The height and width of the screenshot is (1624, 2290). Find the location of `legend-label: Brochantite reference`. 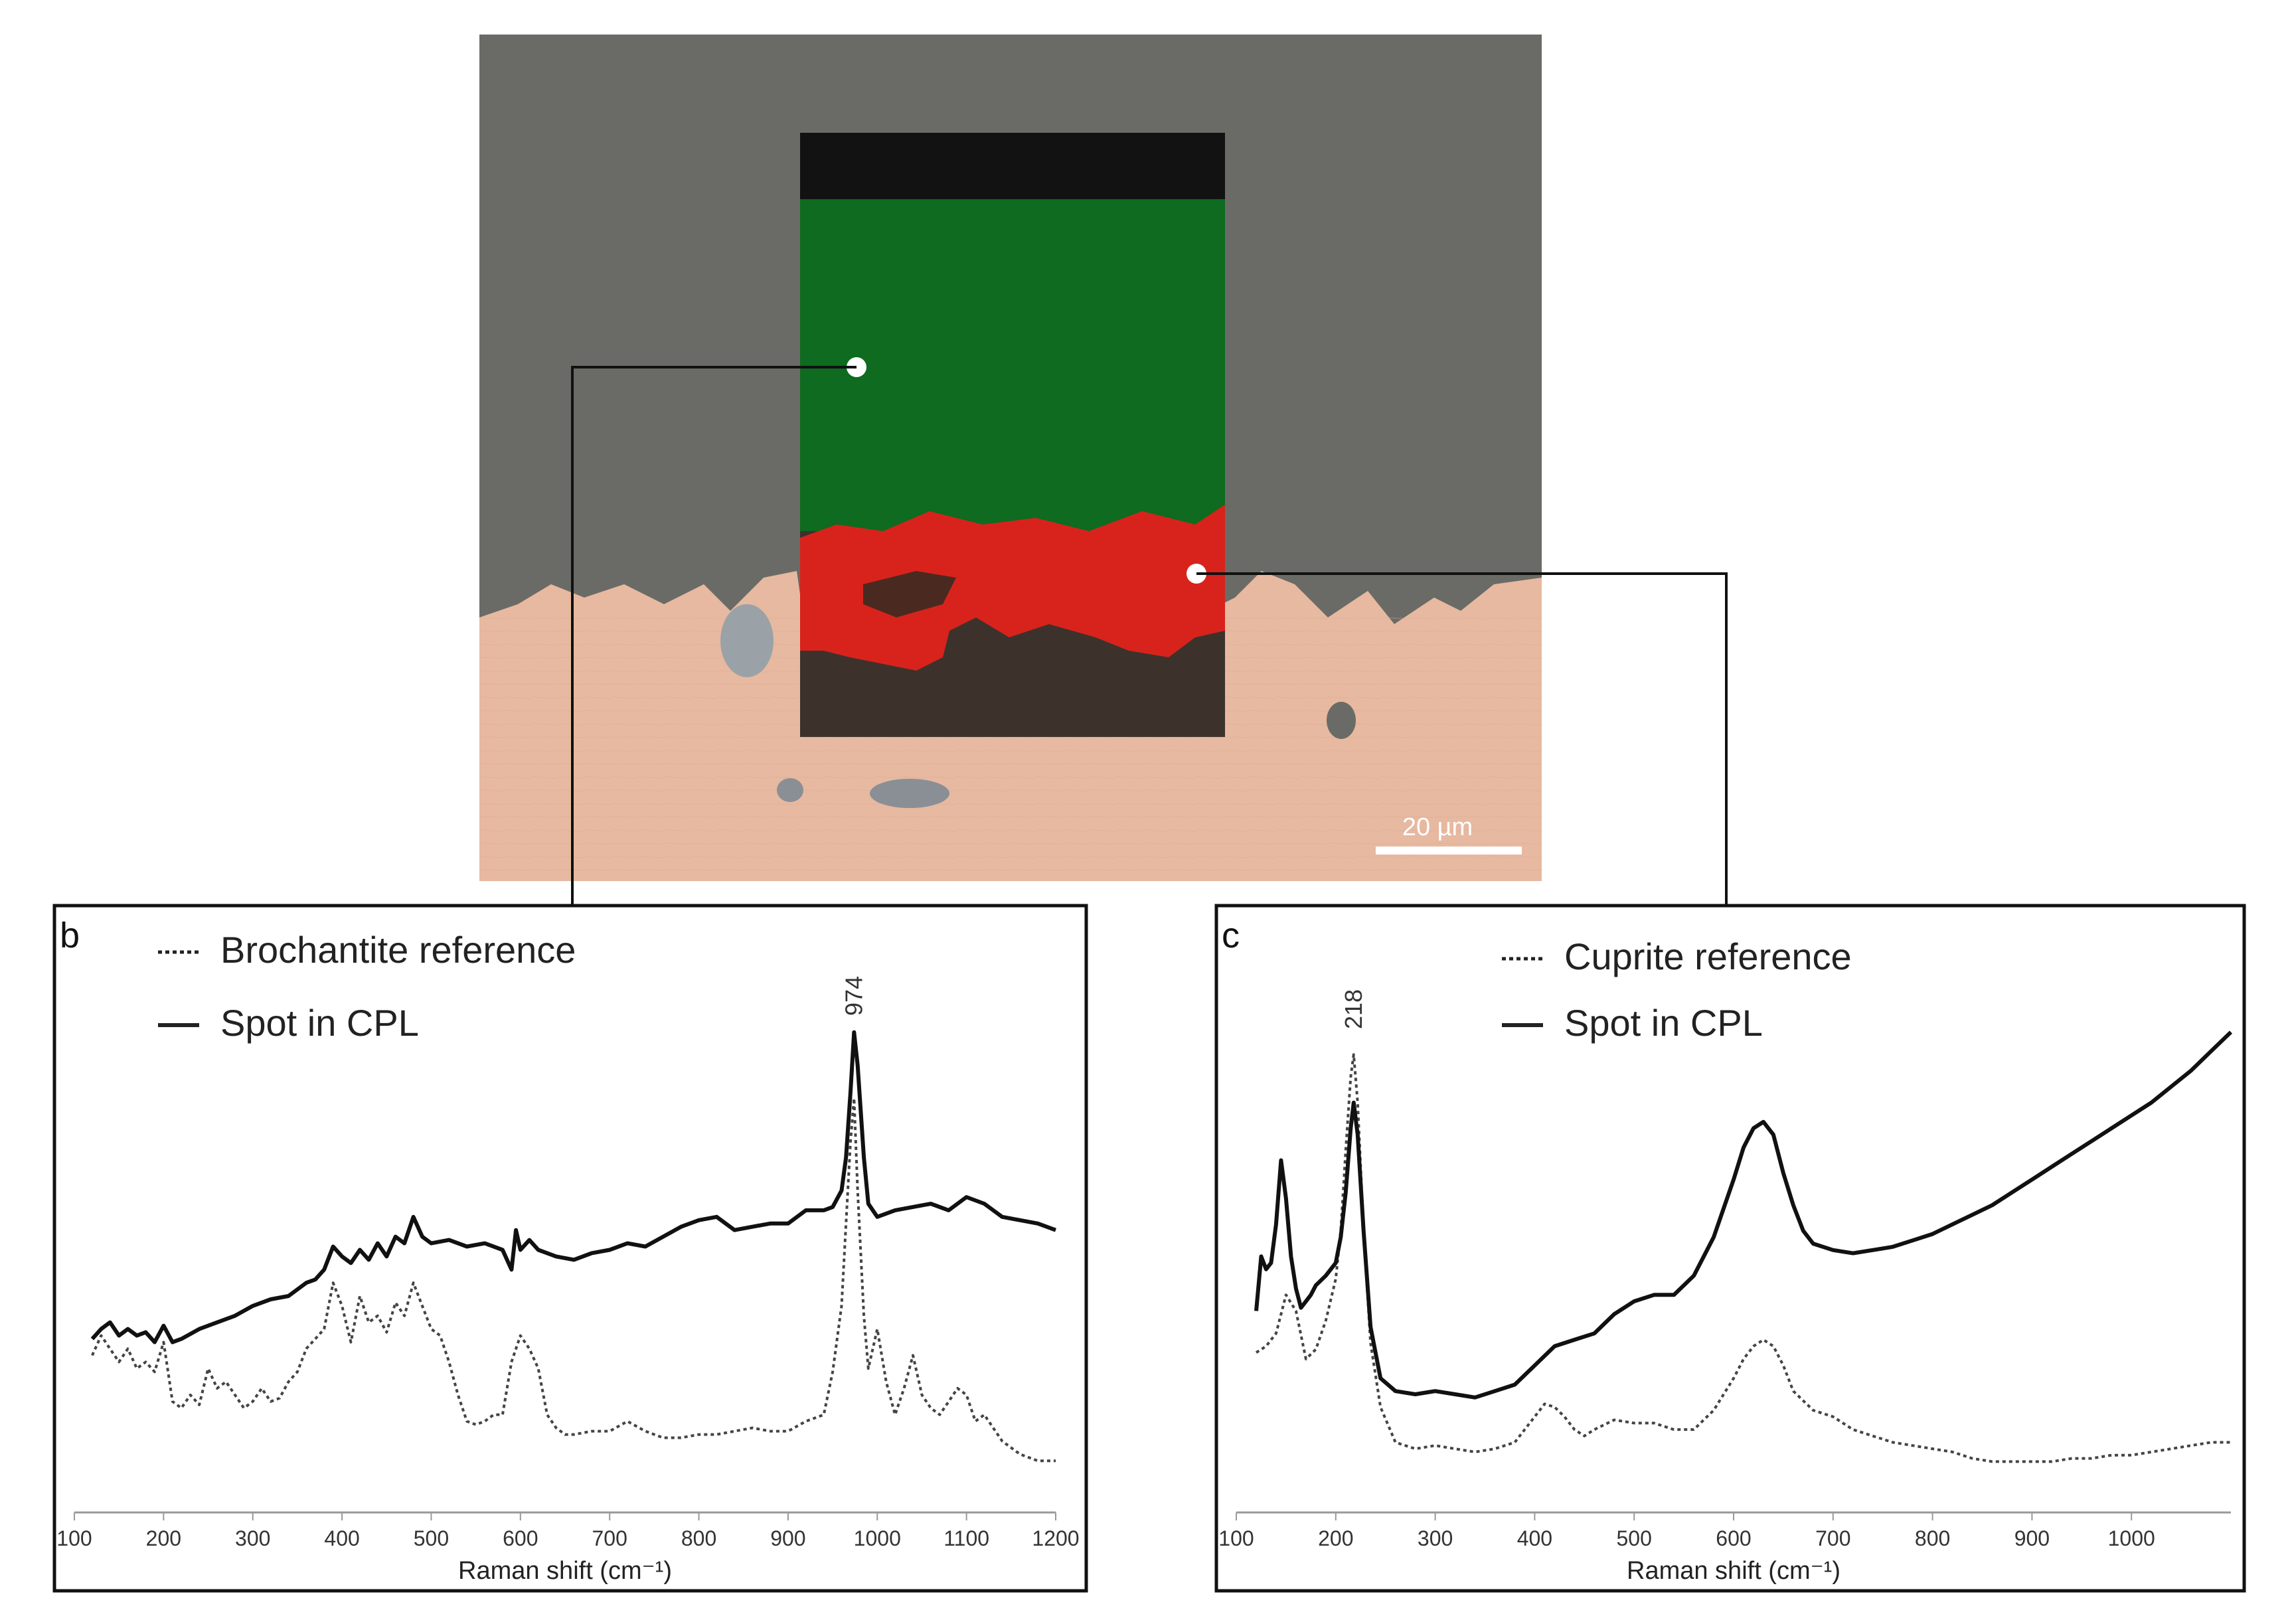

legend-label: Brochantite reference is located at coordinates (398, 950).